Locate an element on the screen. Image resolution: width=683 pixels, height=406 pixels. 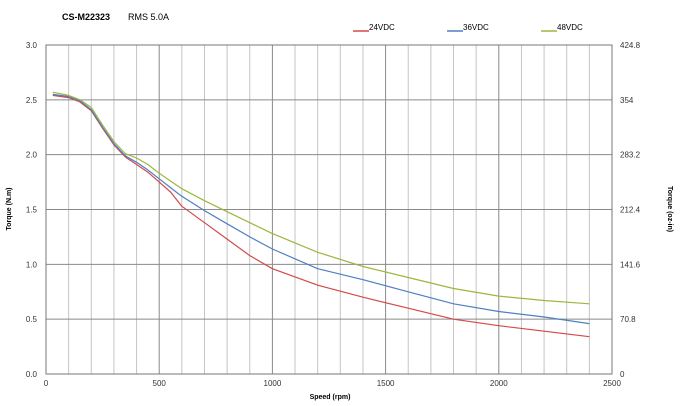
chart-model-title: CS-M22323 is located at coordinates (86, 17).